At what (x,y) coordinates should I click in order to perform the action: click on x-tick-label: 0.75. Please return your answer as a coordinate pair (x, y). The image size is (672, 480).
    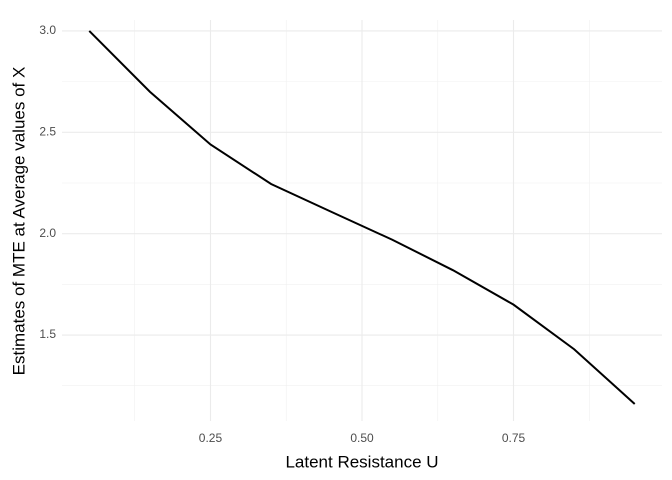
    Looking at the image, I should click on (514, 438).